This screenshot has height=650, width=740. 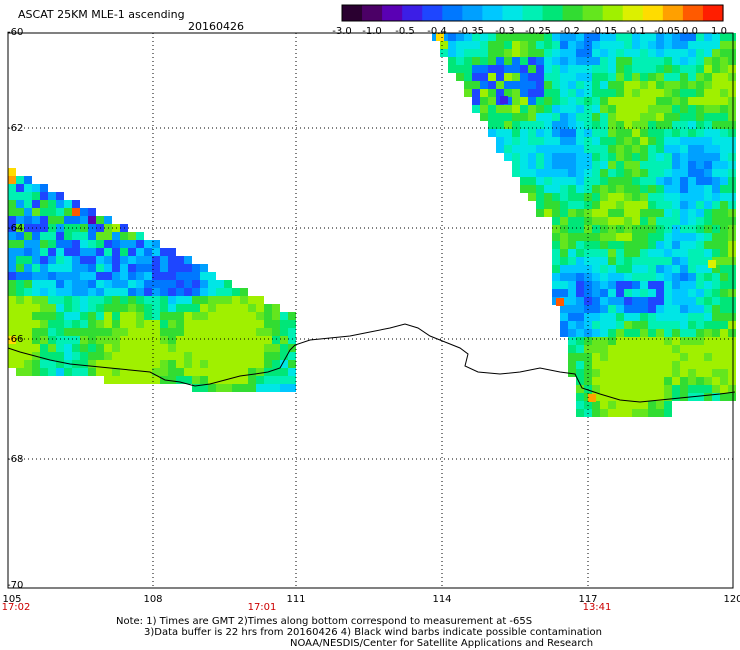 I want to click on colorbar-tick-label: -0.3, so click(x=505, y=31).